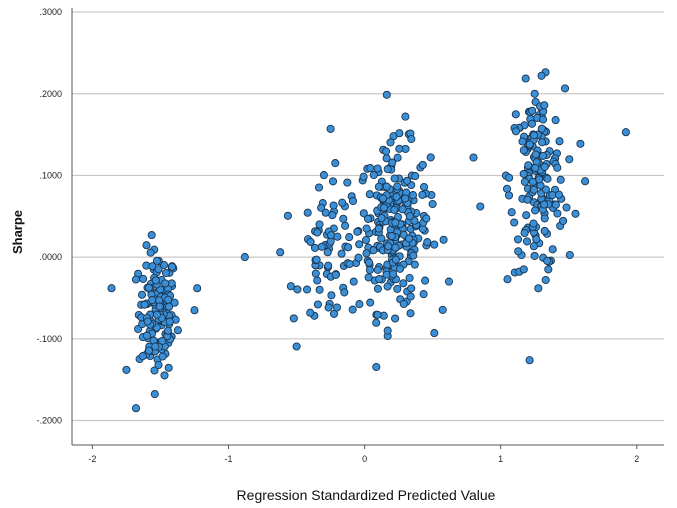 This screenshot has width=677, height=508. I want to click on y-tick-labels: .3000 .2000 .1000 .0000 -.1000 -.2000, so click(49, 216).